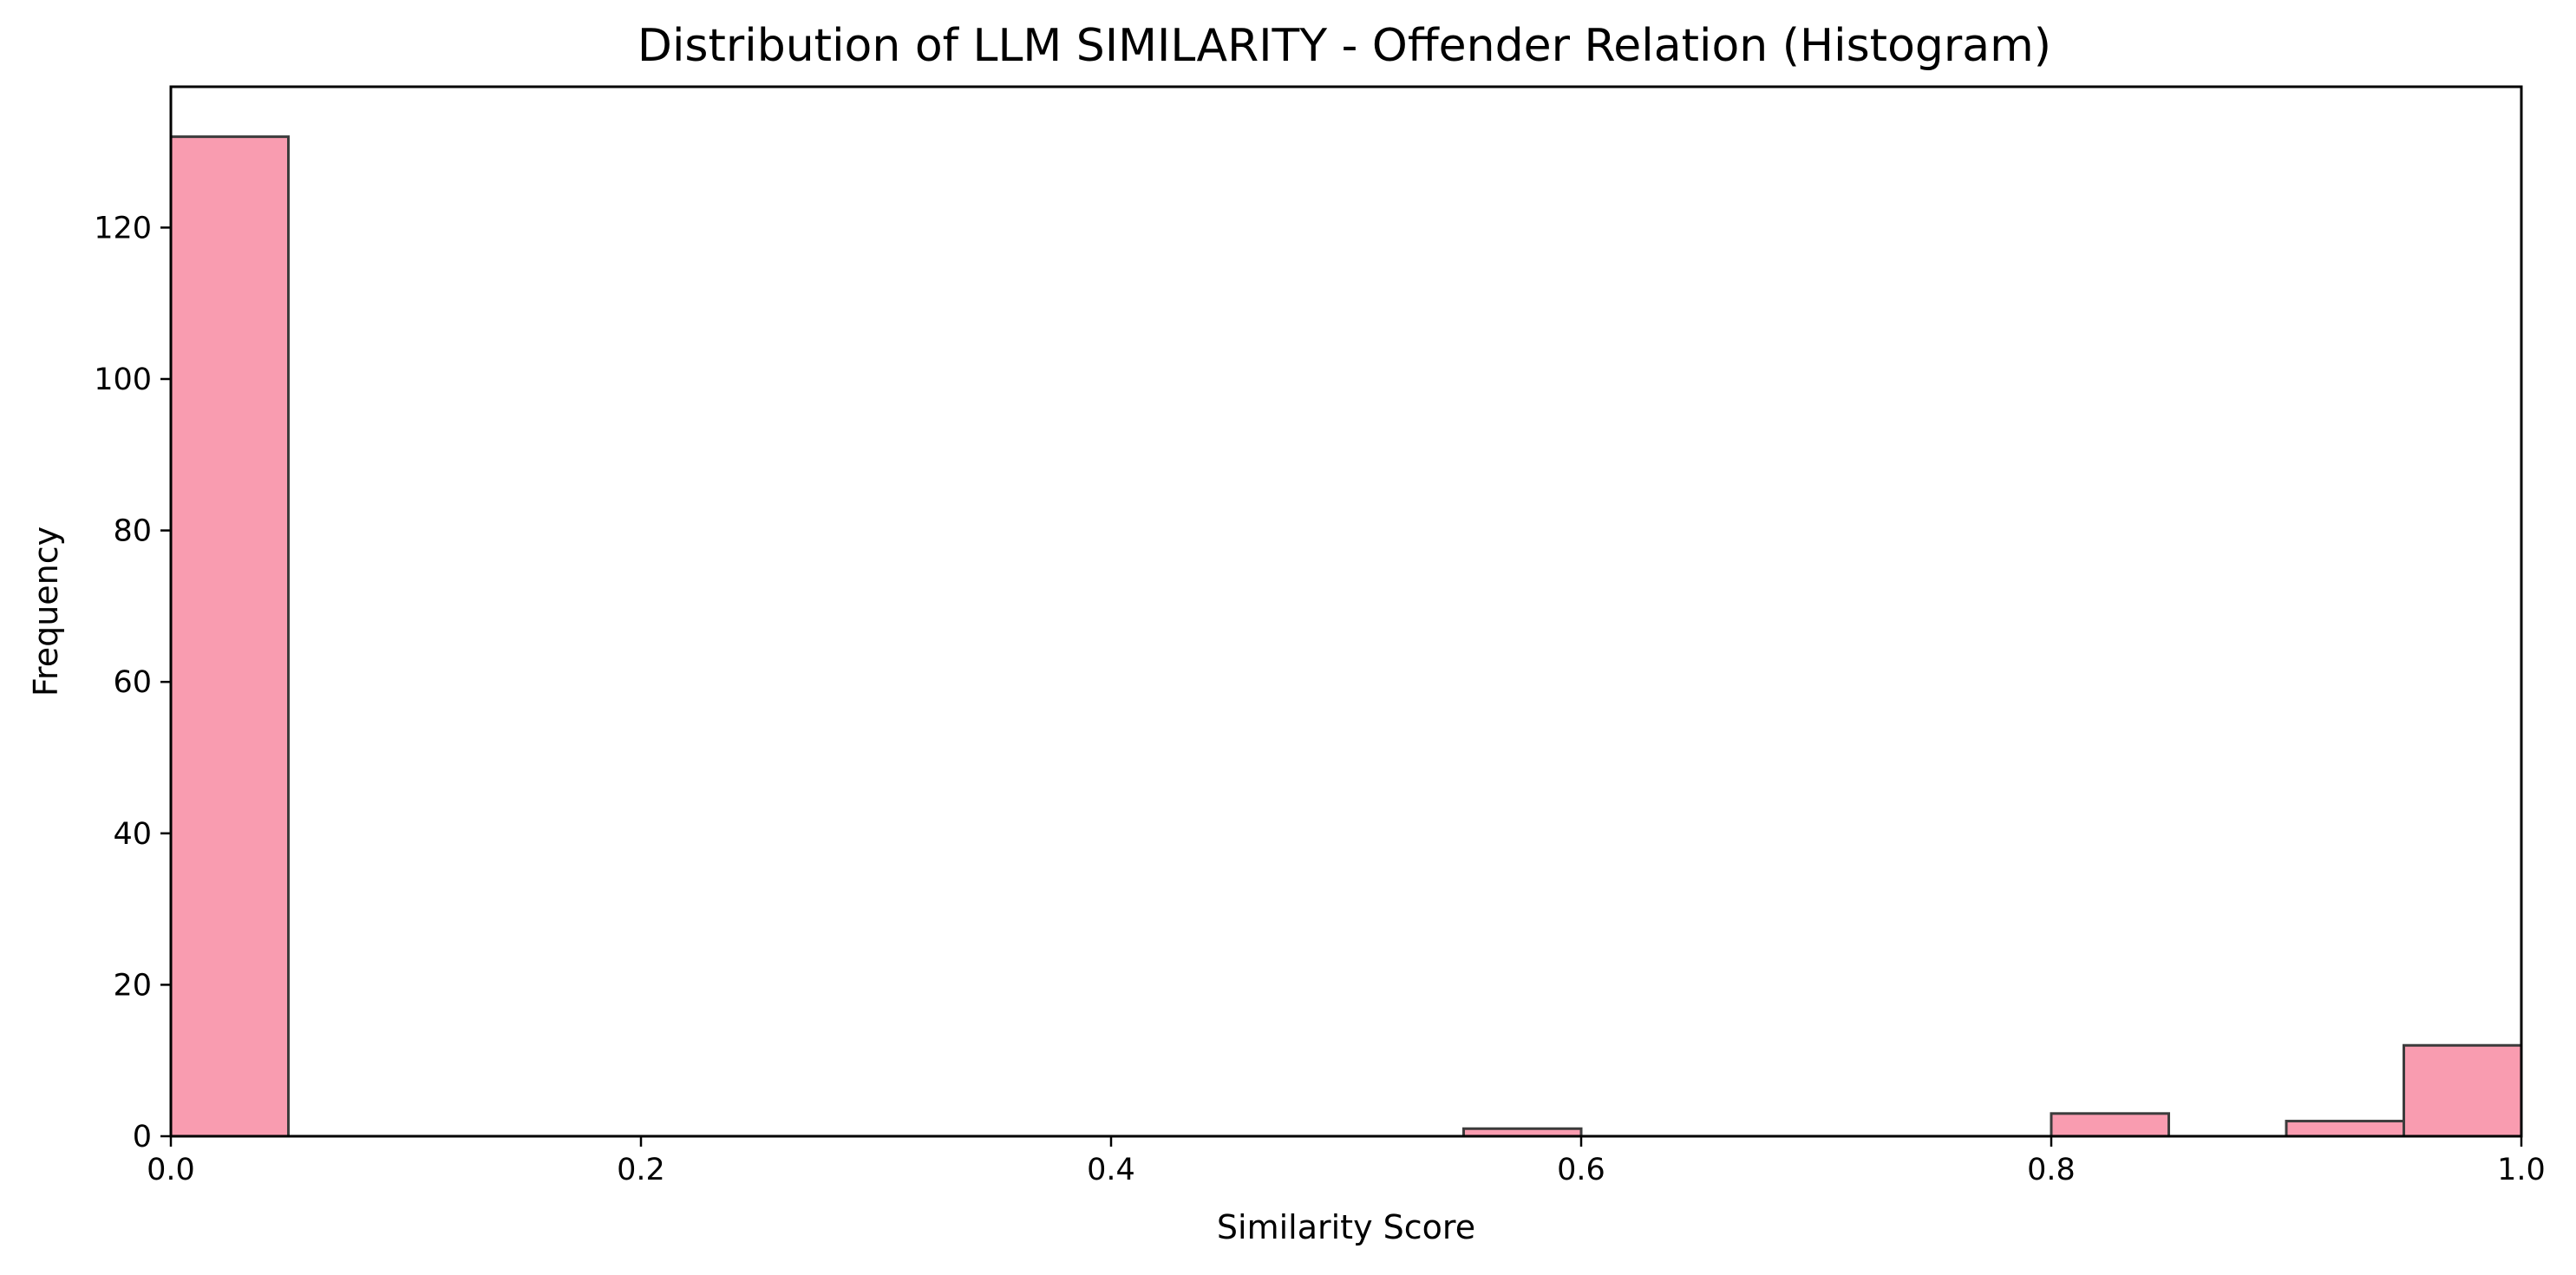  Describe the element at coordinates (1346, 1161) in the screenshot. I see `x-axis-ticks: 0.0 0.2 0.4 0.6 0.8 1.0` at that location.